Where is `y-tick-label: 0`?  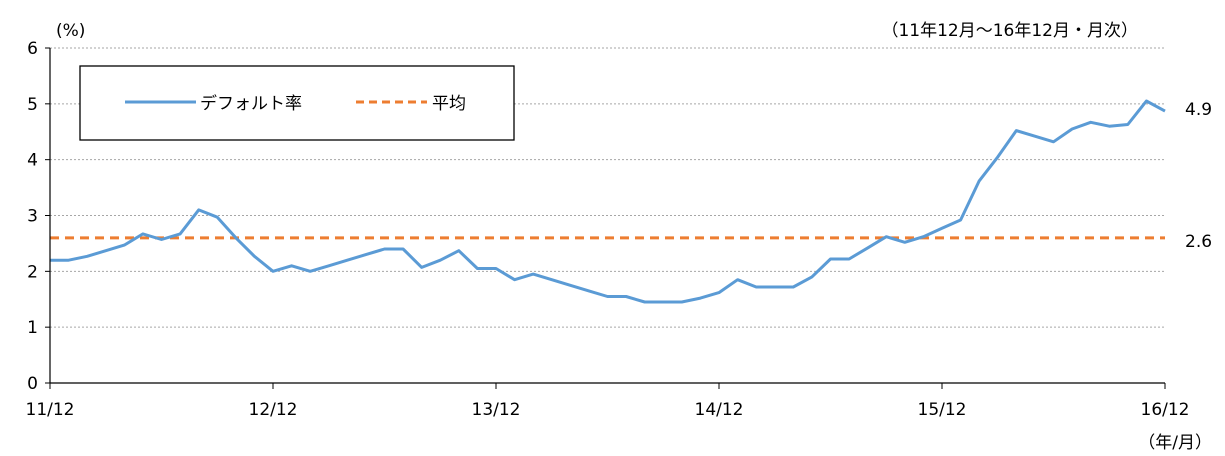
y-tick-label: 0 is located at coordinates (32, 384).